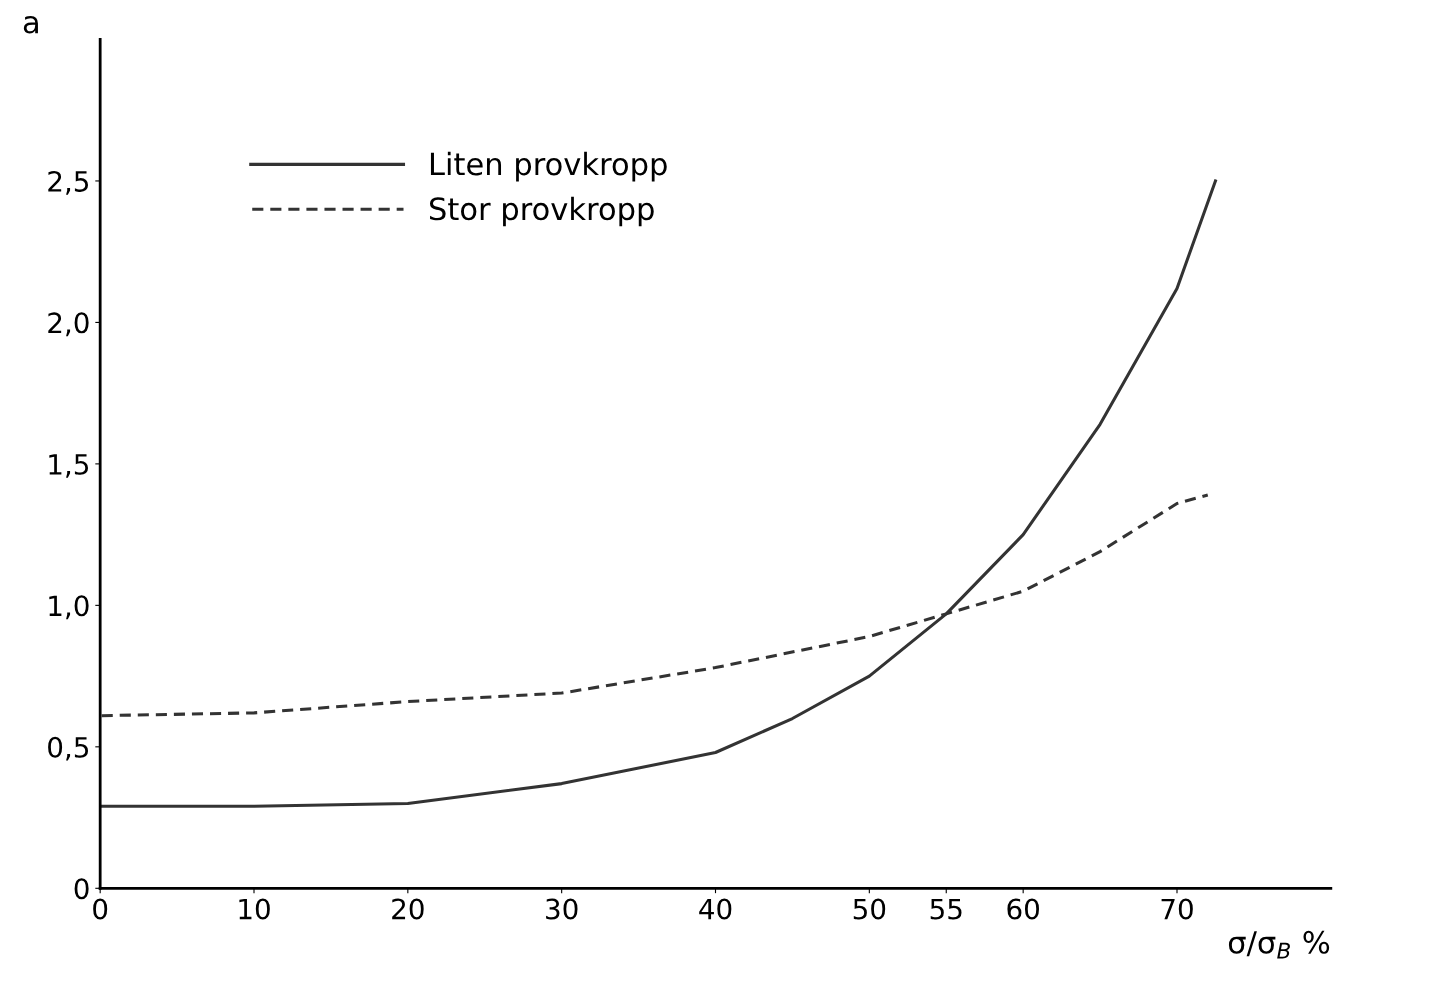 The height and width of the screenshot is (987, 1431). What do you see at coordinates (68, 324) in the screenshot?
I see `y-tick-label: 2,0` at bounding box center [68, 324].